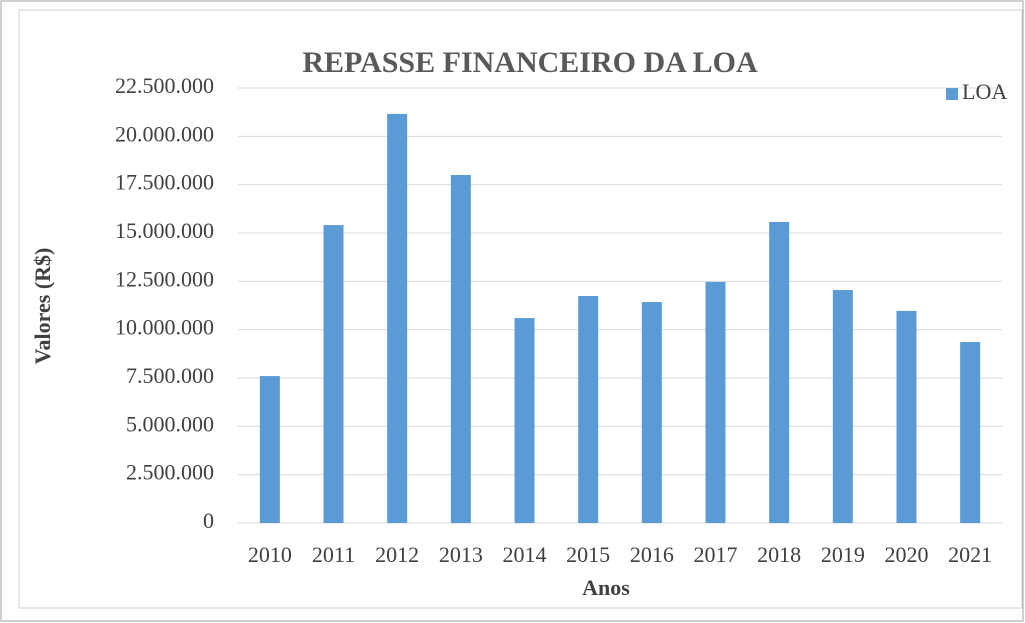 The width and height of the screenshot is (1025, 623). I want to click on x-tick-label: 2018, so click(779, 554).